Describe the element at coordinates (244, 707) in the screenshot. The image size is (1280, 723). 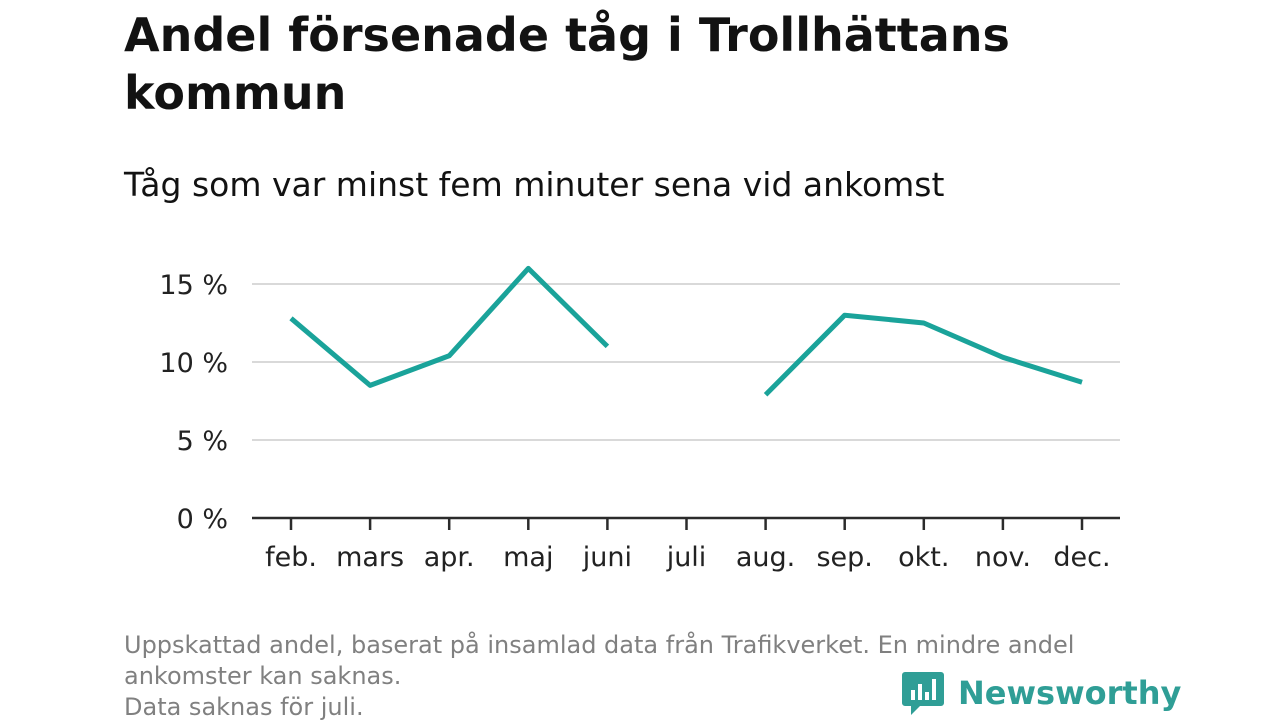
I see `footnote-missing-data: Data saknas för juli.` at that location.